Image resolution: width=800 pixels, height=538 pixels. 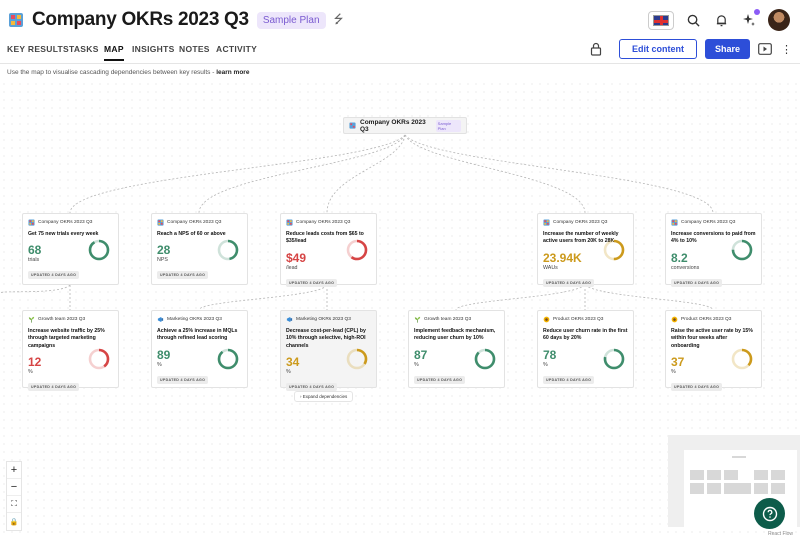 I want to click on sprout-icon, so click(x=31, y=319).